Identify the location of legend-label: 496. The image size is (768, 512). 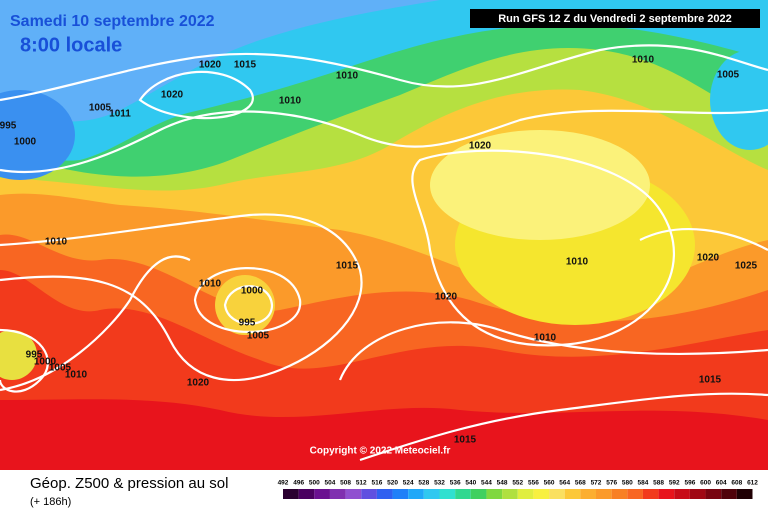
(298, 483).